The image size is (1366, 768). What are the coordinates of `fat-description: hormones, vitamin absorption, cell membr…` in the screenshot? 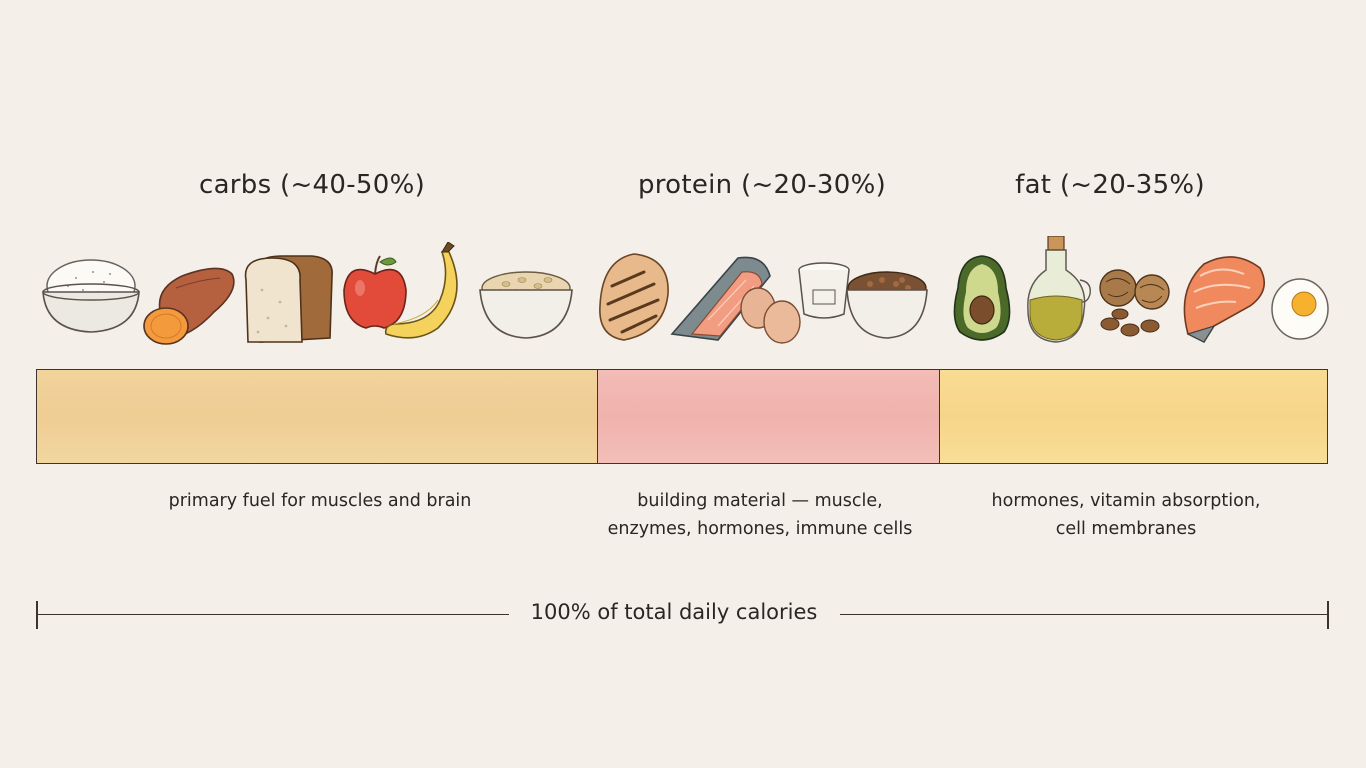 It's located at (1126, 515).